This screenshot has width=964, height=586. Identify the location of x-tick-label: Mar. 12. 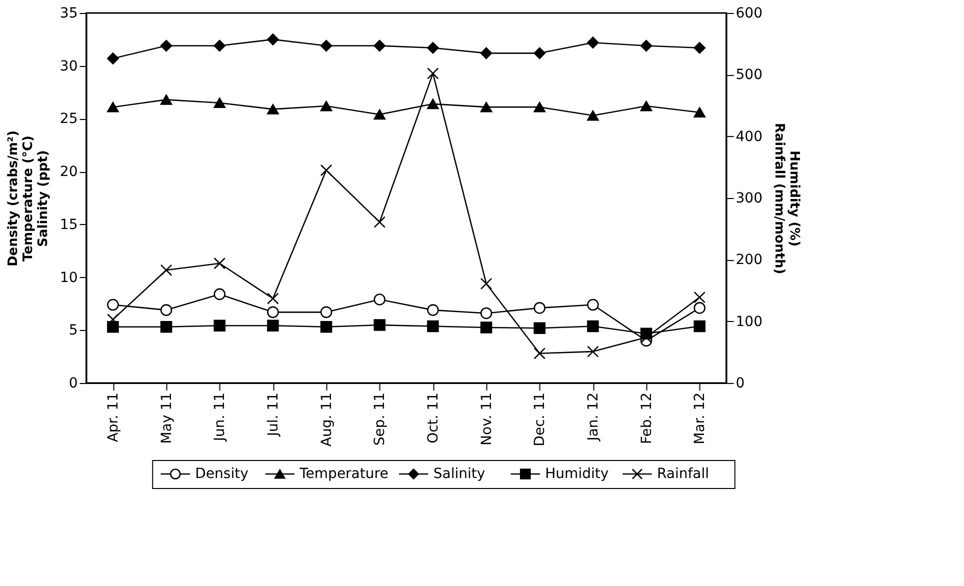
(700, 418).